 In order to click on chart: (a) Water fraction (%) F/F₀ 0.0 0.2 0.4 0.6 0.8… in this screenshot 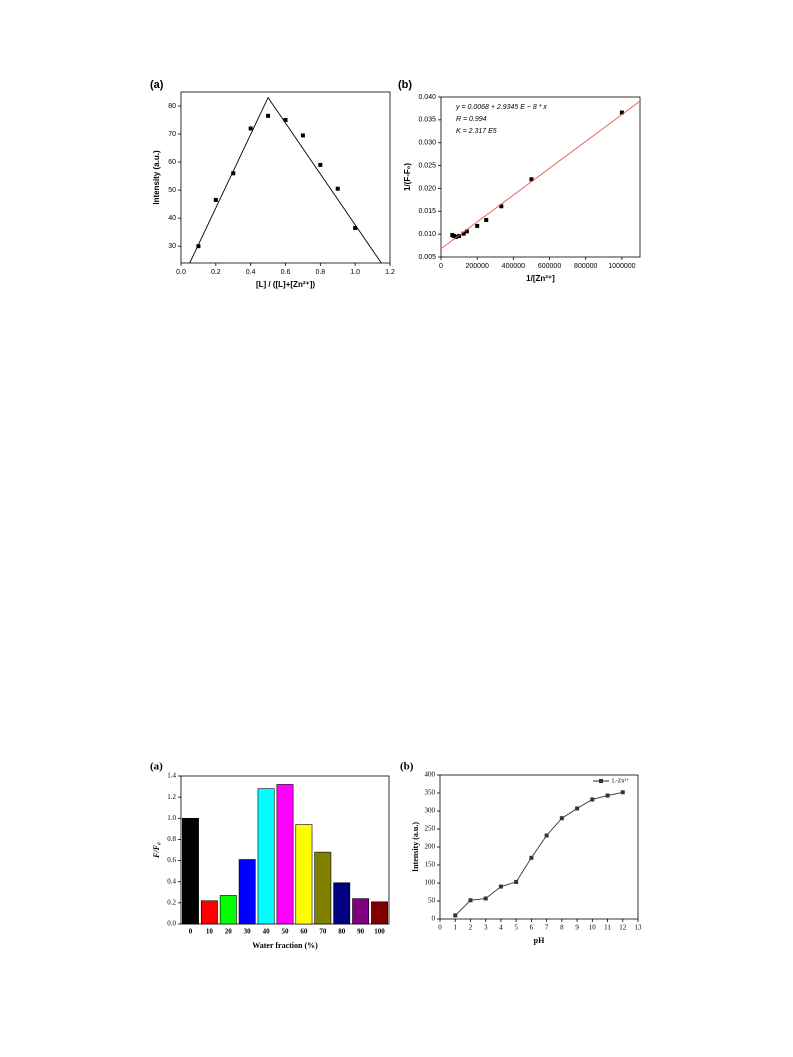, I will do `click(270, 855)`.